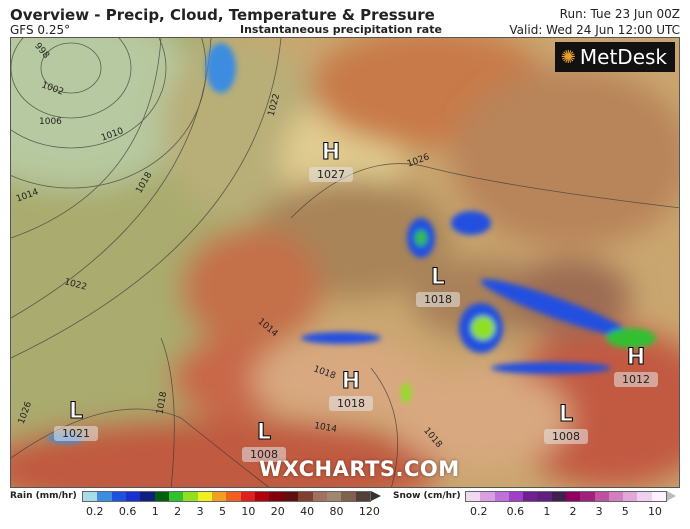 This screenshot has width=690, height=529. Describe the element at coordinates (341, 29) in the screenshot. I see `chart-subtitle: Instantaneous precipitation rate` at that location.